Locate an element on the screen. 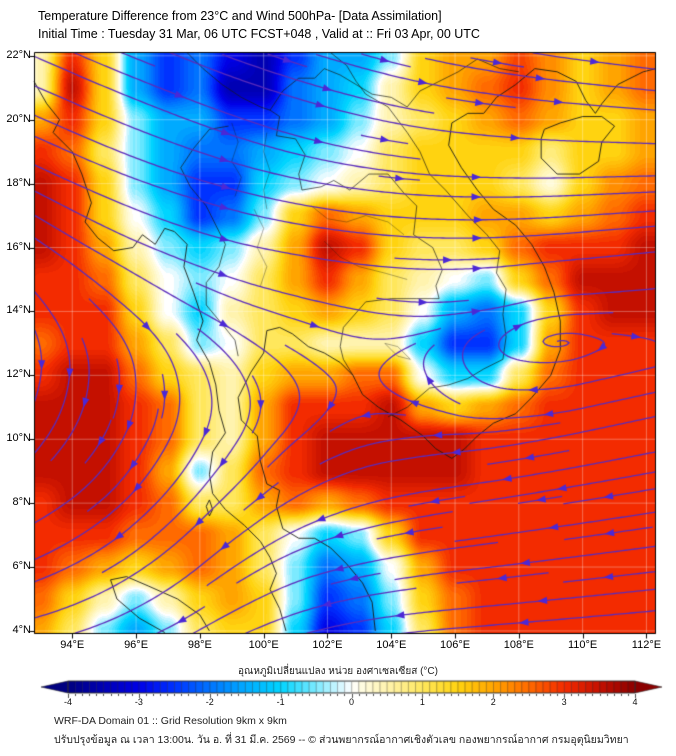 This screenshot has height=756, width=676. lon-tick-label: 110°E is located at coordinates (582, 645).